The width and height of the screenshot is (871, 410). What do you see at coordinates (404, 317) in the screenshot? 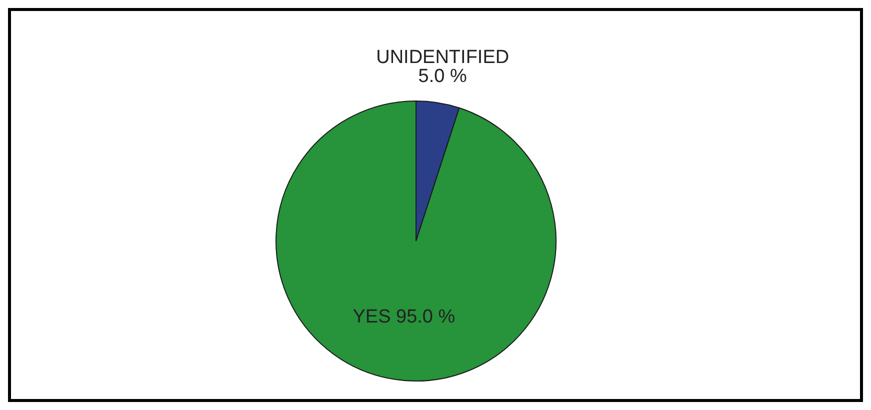
I see `slice-label: YES 95.0 %` at bounding box center [404, 317].